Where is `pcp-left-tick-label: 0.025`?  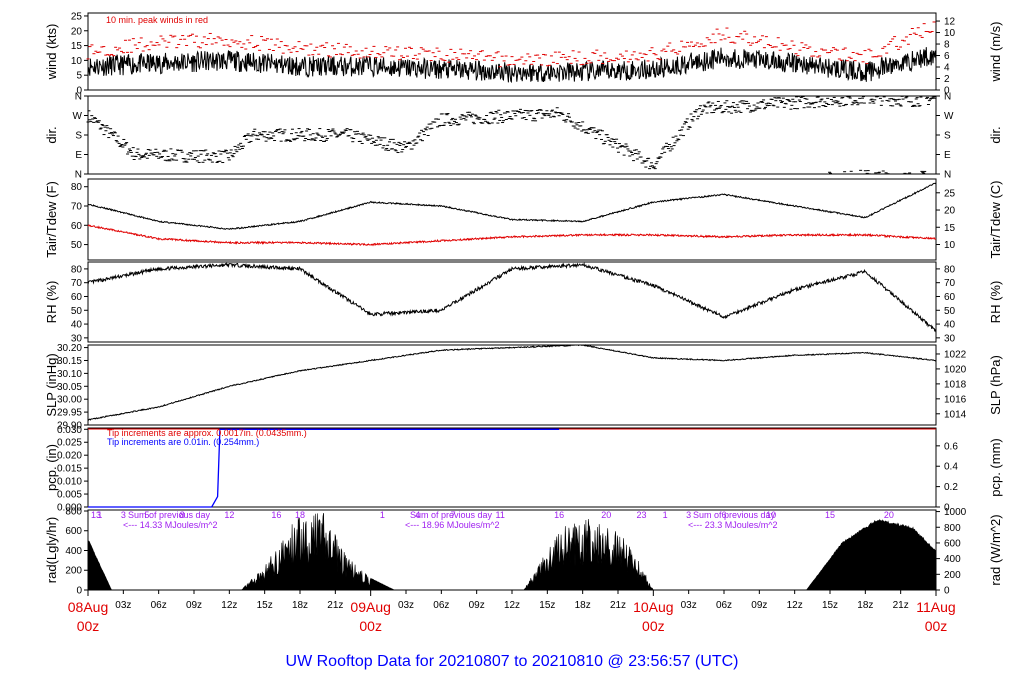
pcp-left-tick-label: 0.025 is located at coordinates (69, 443).